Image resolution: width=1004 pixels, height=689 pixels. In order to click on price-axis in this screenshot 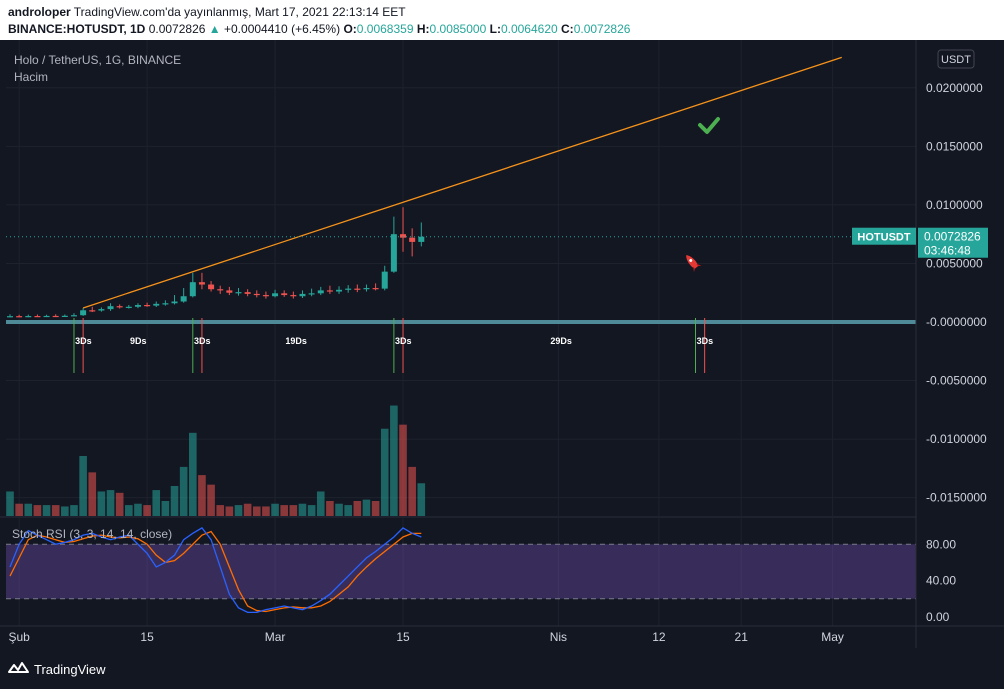, I will do `click(960, 344)`.